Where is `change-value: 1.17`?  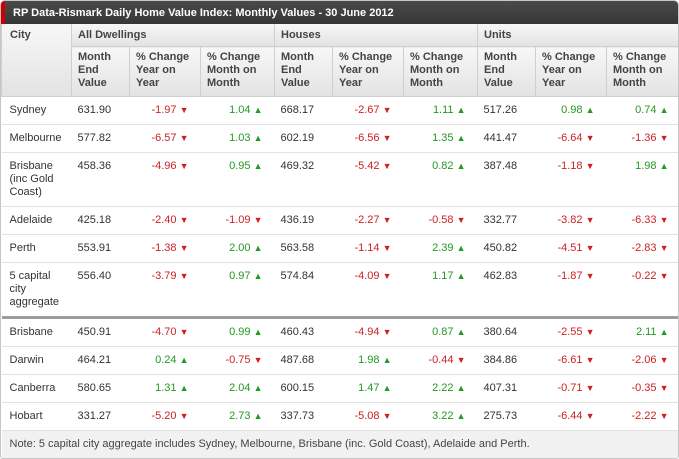
change-value: 1.17 is located at coordinates (444, 276).